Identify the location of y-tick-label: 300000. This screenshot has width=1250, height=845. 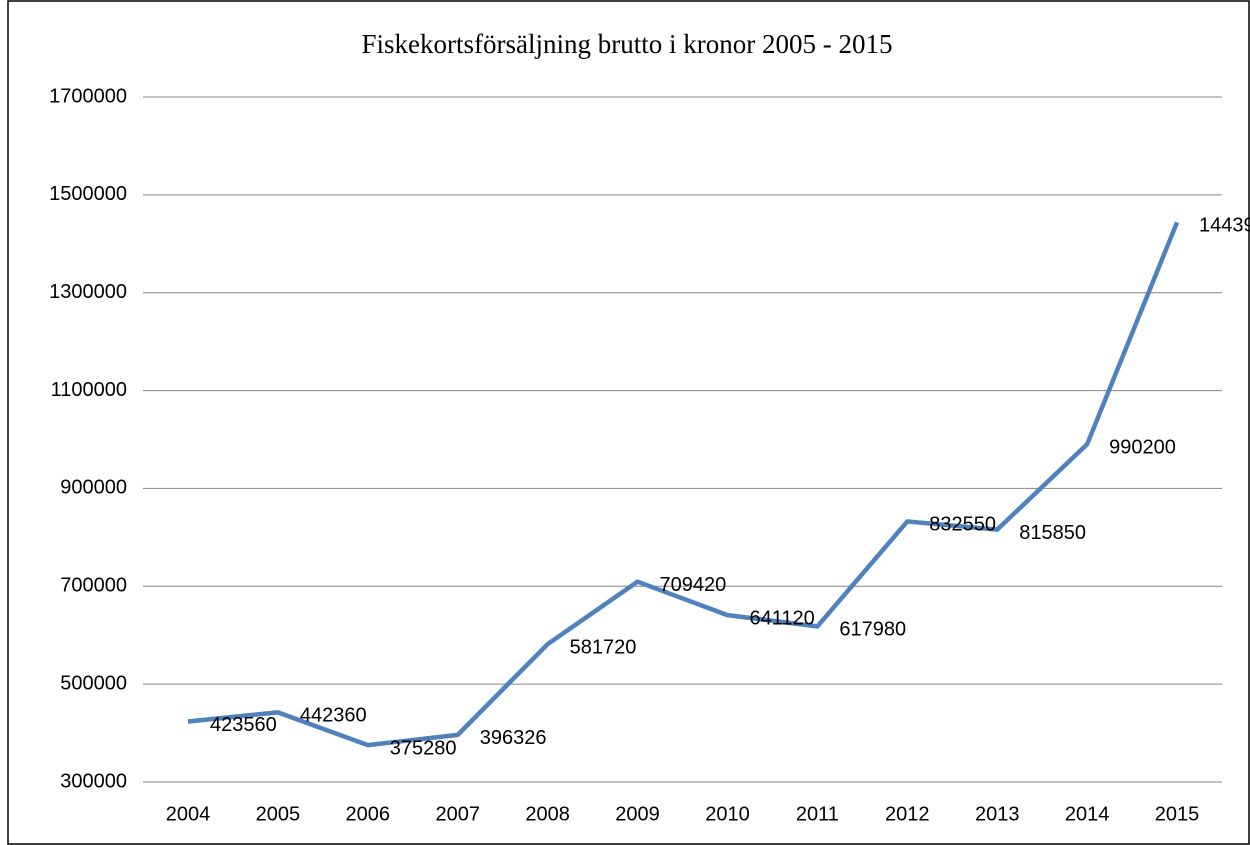
(93, 781).